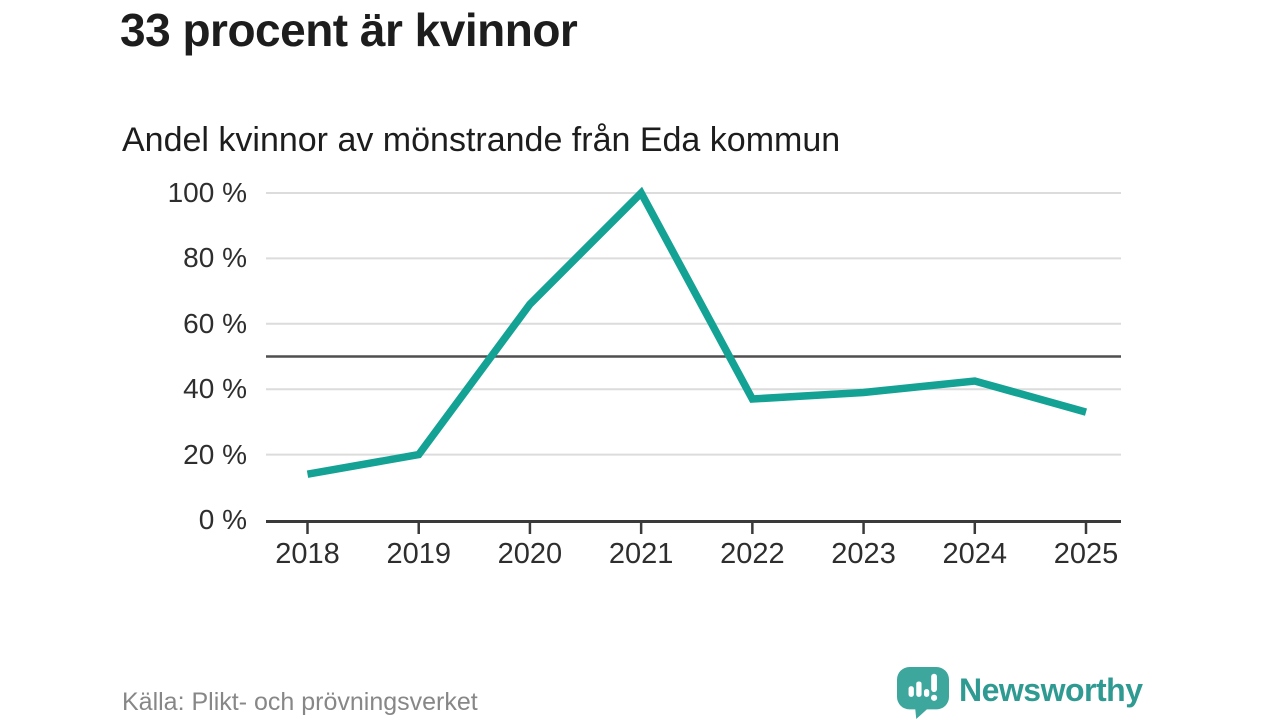 The image size is (1280, 720). Describe the element at coordinates (1051, 690) in the screenshot. I see `newsworthy-logo-text: Newsworthy` at that location.